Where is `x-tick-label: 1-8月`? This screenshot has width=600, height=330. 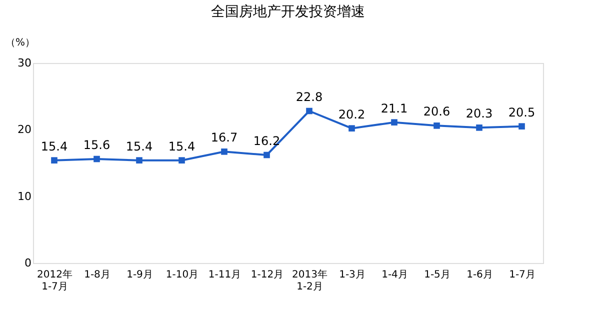 x-tick-label: 1-8月 is located at coordinates (97, 275).